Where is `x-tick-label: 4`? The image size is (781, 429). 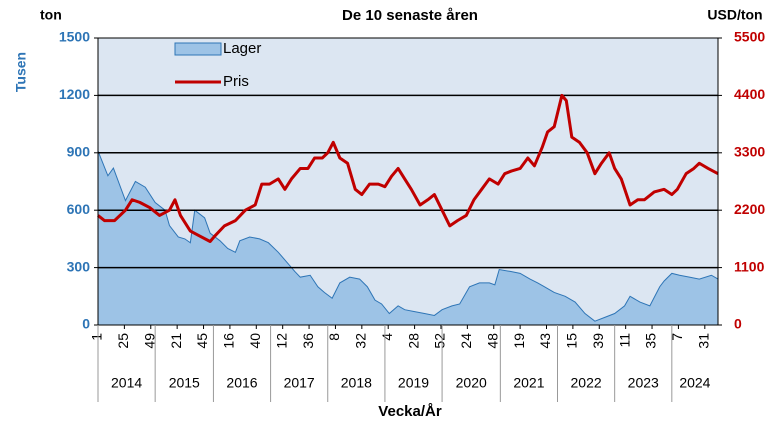
x-tick-label: 4 is located at coordinates (387, 337).